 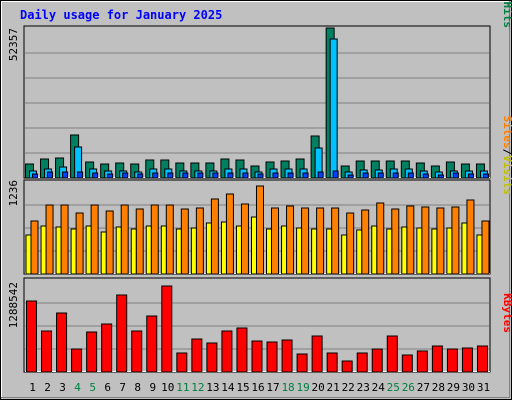 What do you see at coordinates (453, 387) in the screenshot?
I see `day-label: 29` at bounding box center [453, 387].